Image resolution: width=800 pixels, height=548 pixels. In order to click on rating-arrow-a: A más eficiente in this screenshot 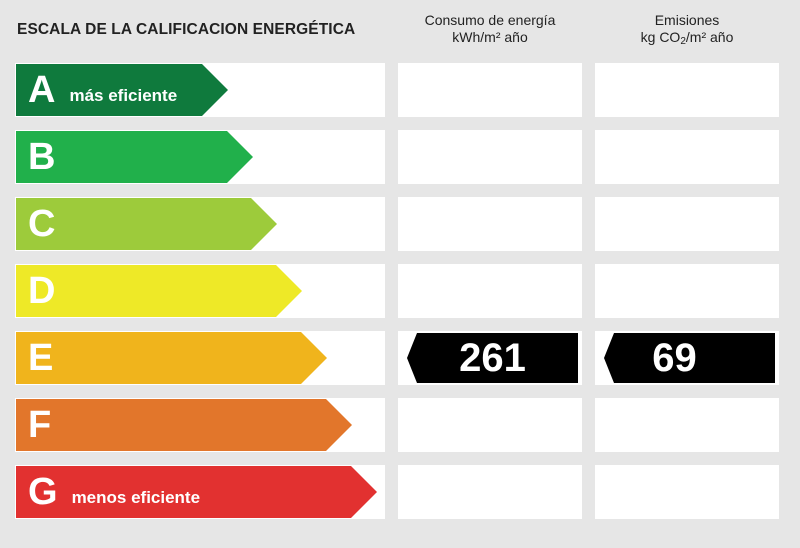, I will do `click(122, 90)`.